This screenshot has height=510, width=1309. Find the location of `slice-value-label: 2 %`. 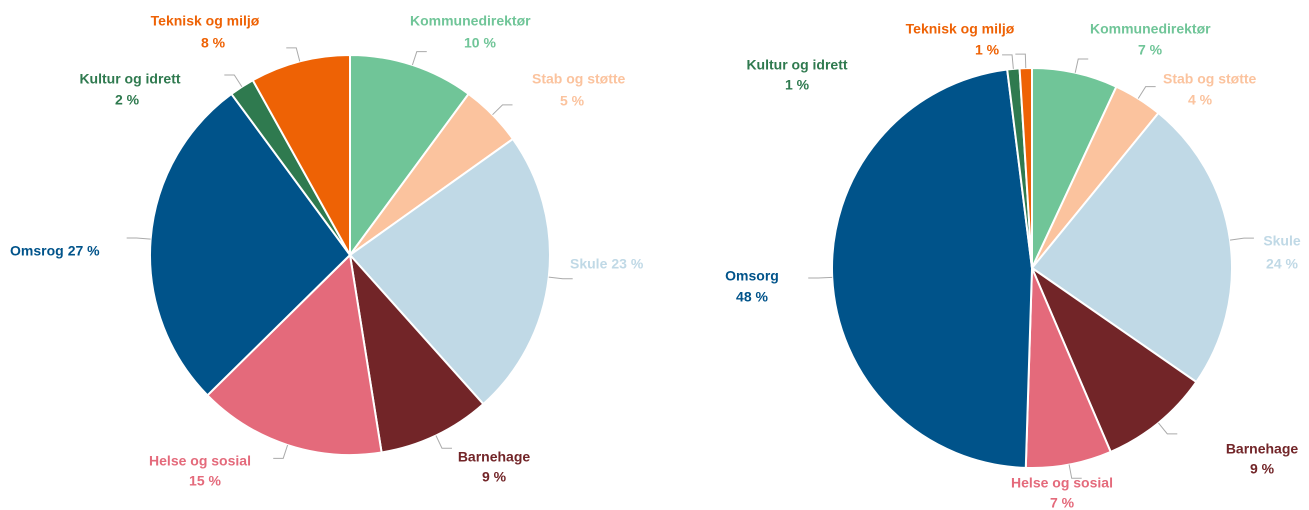

slice-value-label: 2 % is located at coordinates (127, 100).